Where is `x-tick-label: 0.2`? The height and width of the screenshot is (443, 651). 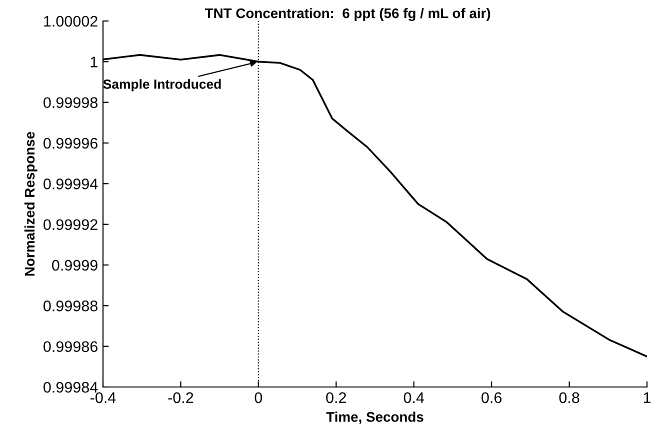 x-tick-label: 0.2 is located at coordinates (336, 398).